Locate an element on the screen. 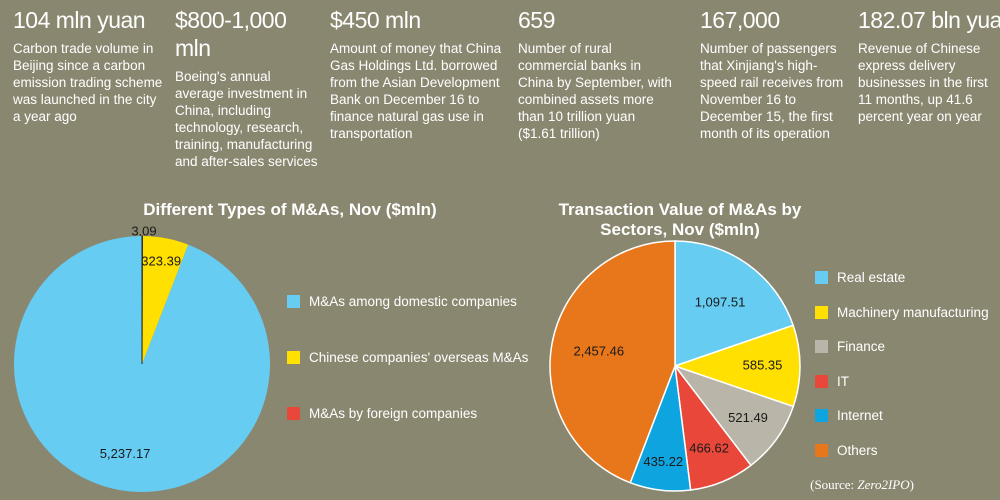 The image size is (1000, 500). stat-value: 167,000 is located at coordinates (740, 20).